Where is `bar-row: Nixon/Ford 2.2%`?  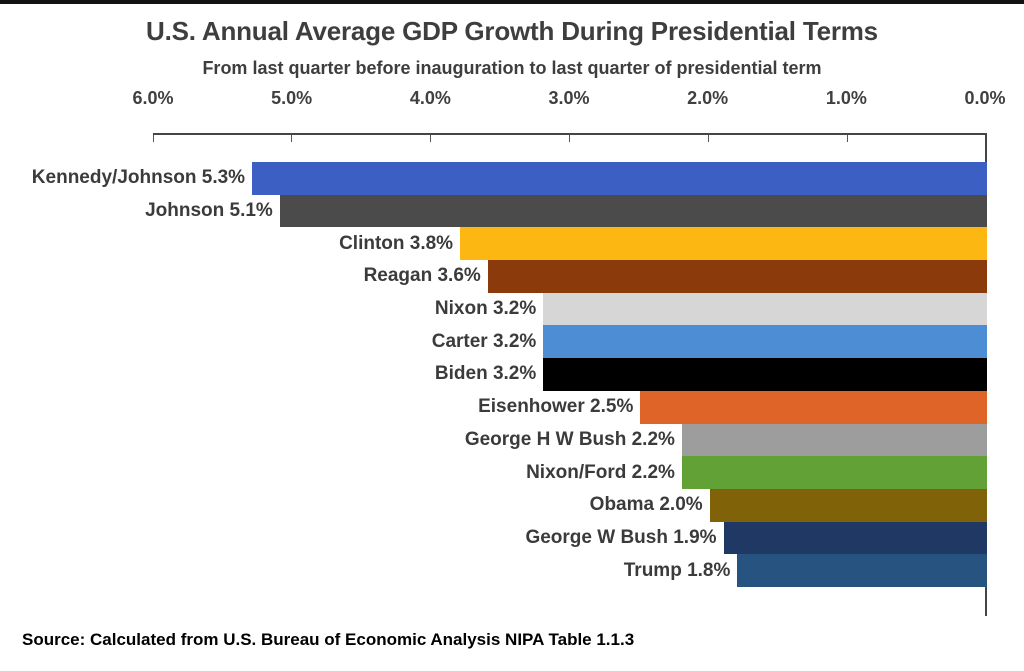
bar-row: Nixon/Ford 2.2% is located at coordinates (493, 472).